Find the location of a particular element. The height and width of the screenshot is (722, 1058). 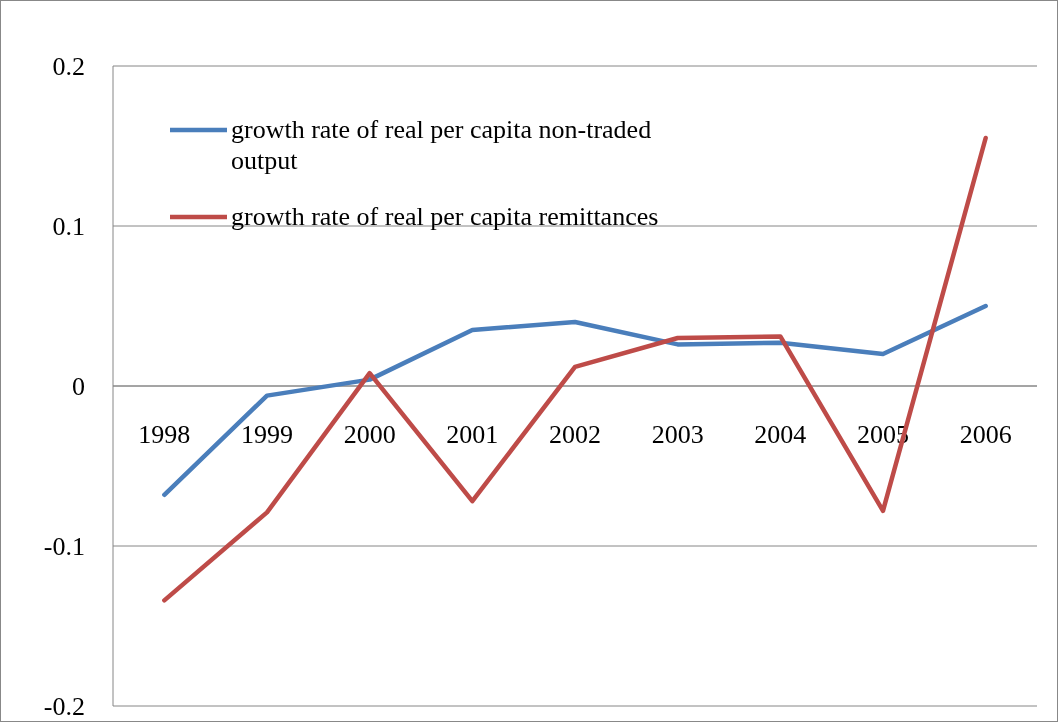

x-tick-label: 2006 is located at coordinates (985, 434).